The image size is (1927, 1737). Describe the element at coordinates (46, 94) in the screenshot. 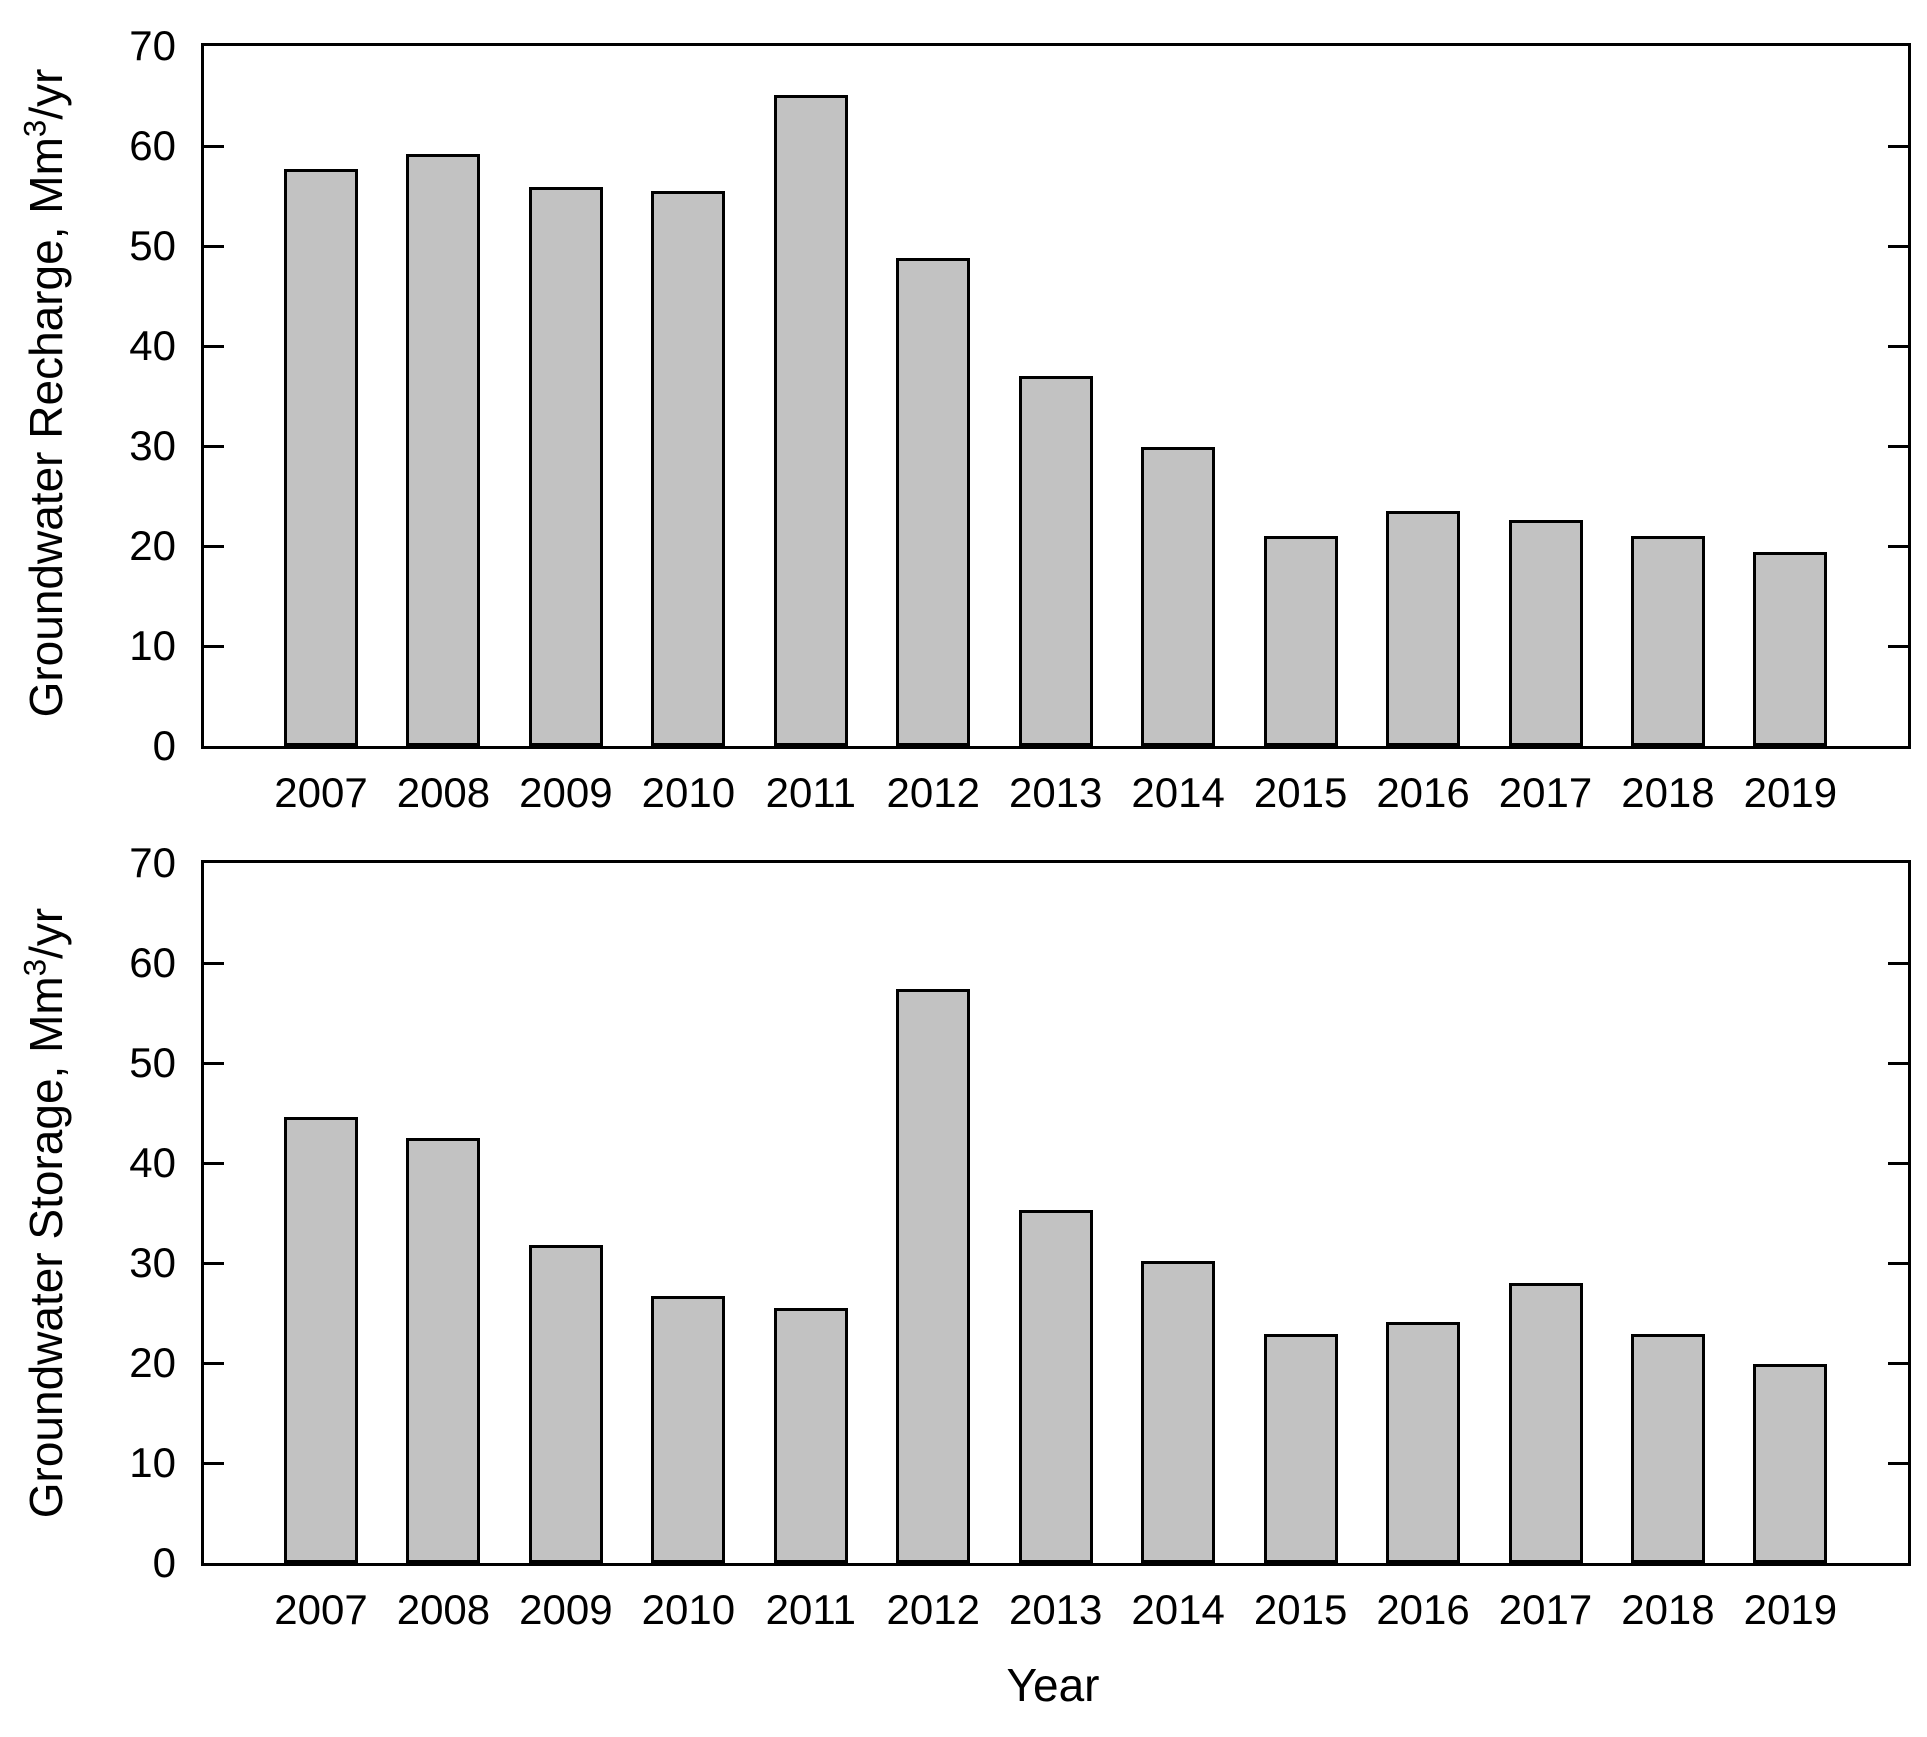

I see `recharge-y-axis-title-units: /yr` at that location.